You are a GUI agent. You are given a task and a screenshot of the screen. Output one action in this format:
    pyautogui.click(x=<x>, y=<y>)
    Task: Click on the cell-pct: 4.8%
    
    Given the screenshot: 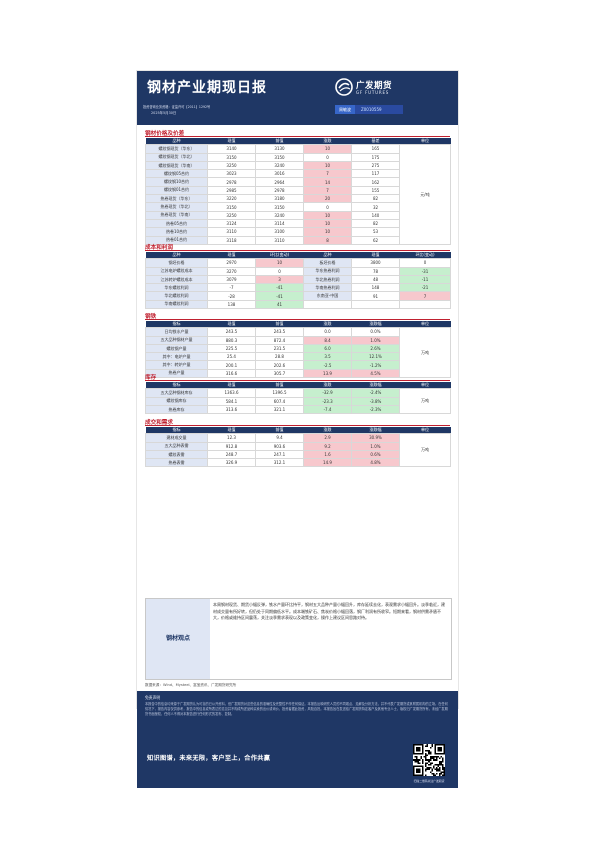 What is the action you would take?
    pyautogui.click(x=375, y=463)
    